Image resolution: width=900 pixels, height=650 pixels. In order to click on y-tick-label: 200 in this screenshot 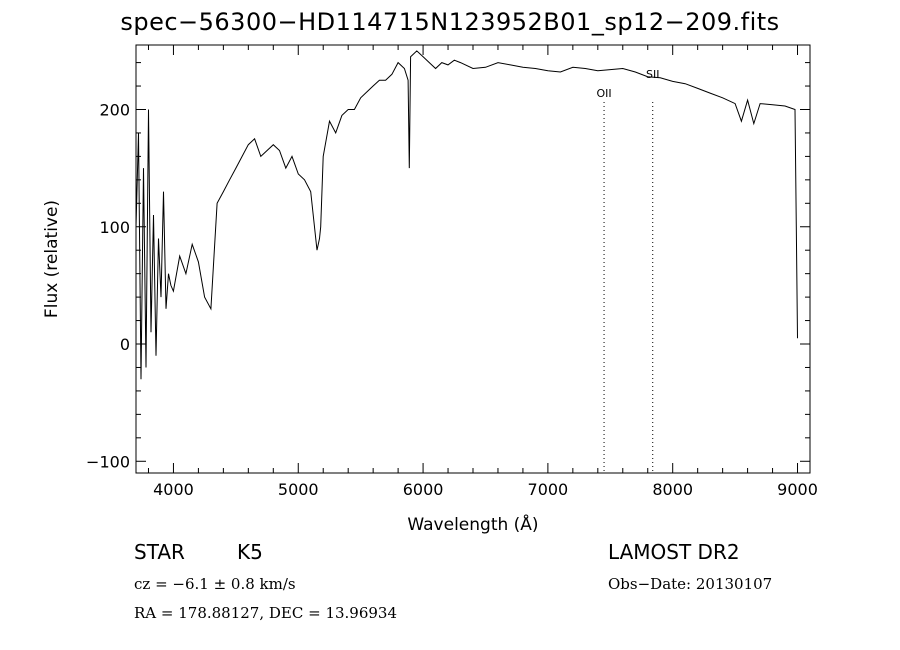, I will do `click(114, 109)`.